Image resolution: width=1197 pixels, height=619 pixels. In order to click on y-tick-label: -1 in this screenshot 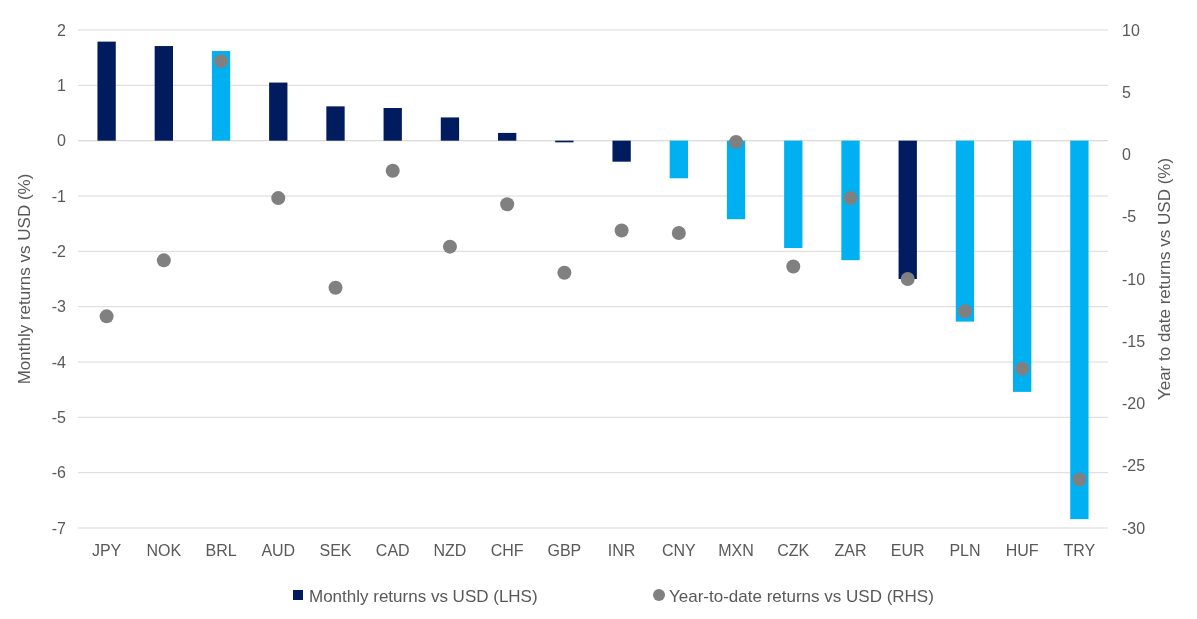, I will do `click(59, 196)`.